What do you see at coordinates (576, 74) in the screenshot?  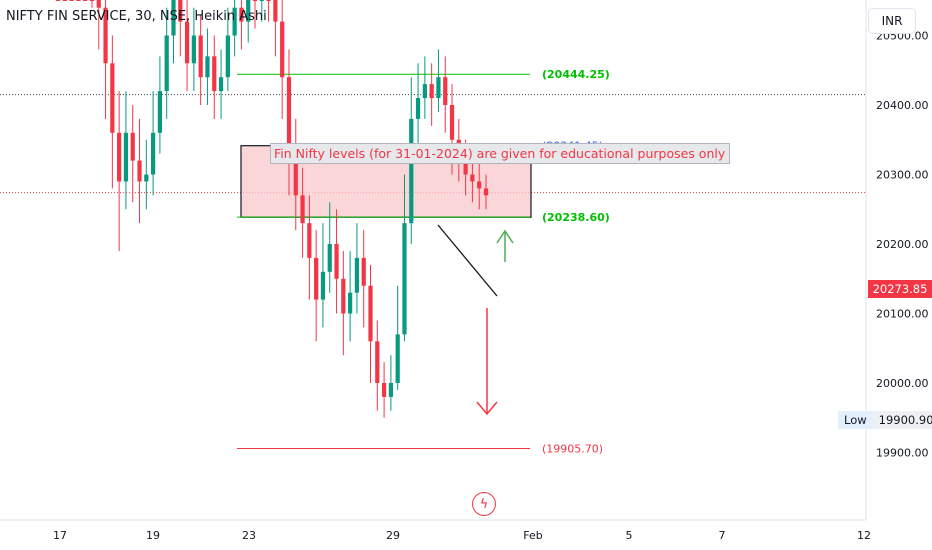 I see `level-label: (20444.25)` at bounding box center [576, 74].